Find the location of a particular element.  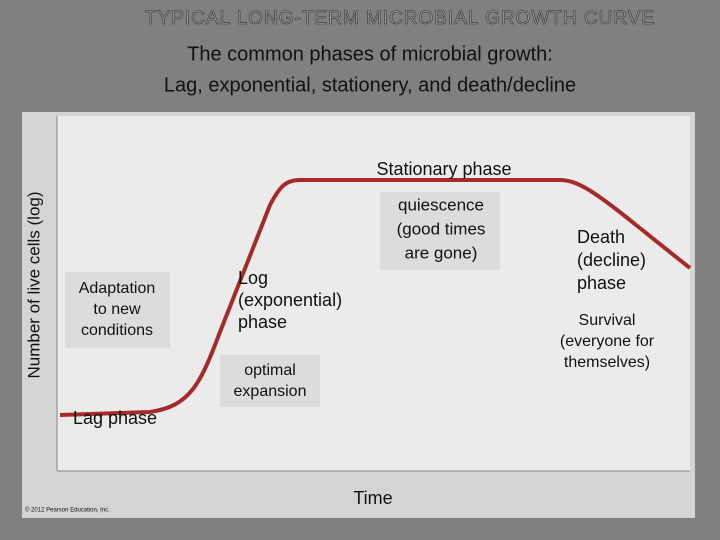

phase-label: Stationary phase is located at coordinates (443, 169).